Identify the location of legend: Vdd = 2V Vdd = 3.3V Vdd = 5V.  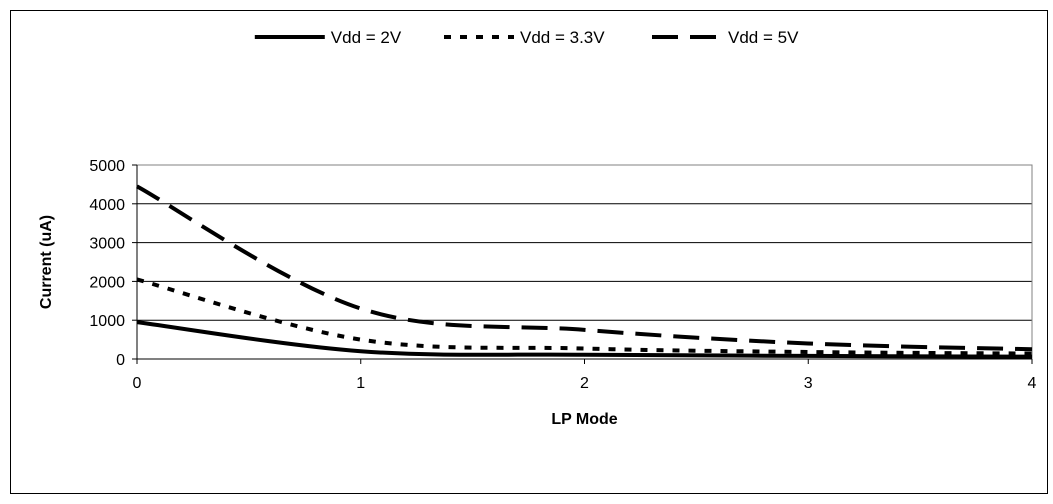
(526, 37).